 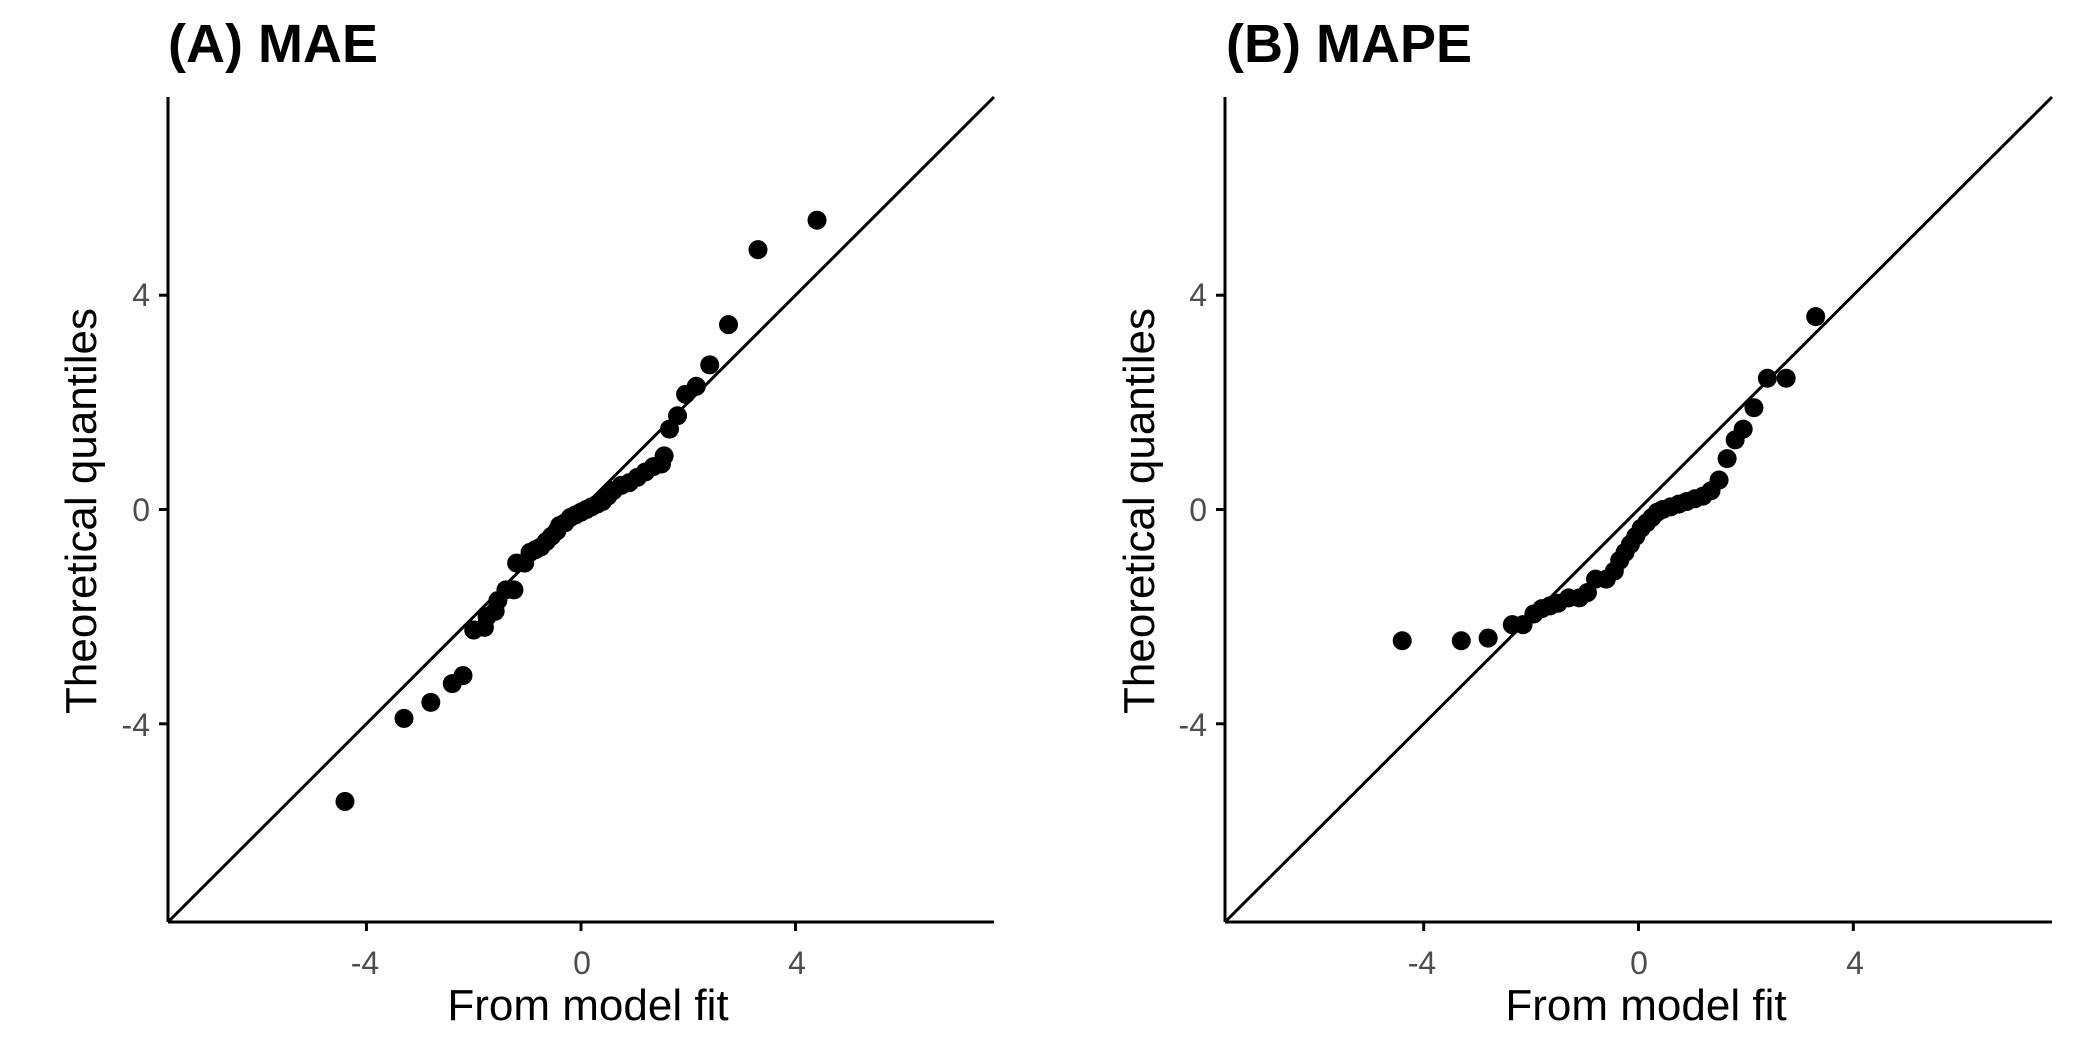 What do you see at coordinates (365, 963) in the screenshot?
I see `panel-a-xtick-label: -4` at bounding box center [365, 963].